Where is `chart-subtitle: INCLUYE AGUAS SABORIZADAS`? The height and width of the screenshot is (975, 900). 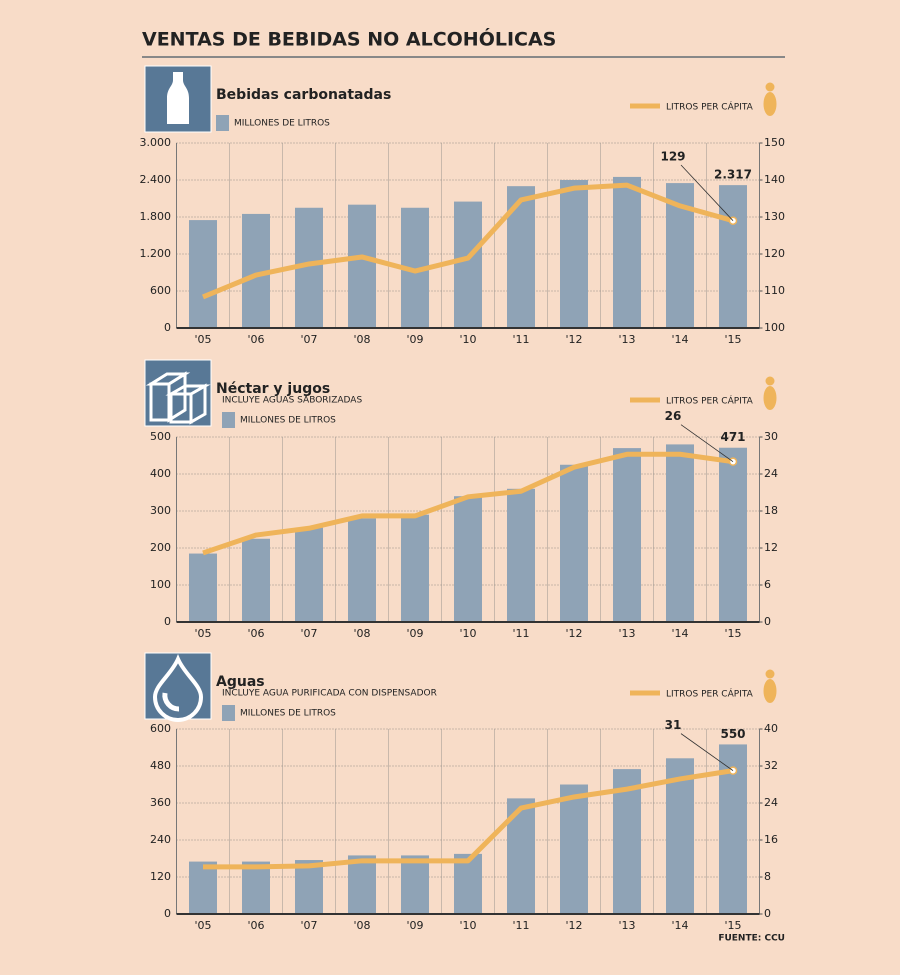 chart-subtitle: INCLUYE AGUAS SABORIZADAS is located at coordinates (292, 401).